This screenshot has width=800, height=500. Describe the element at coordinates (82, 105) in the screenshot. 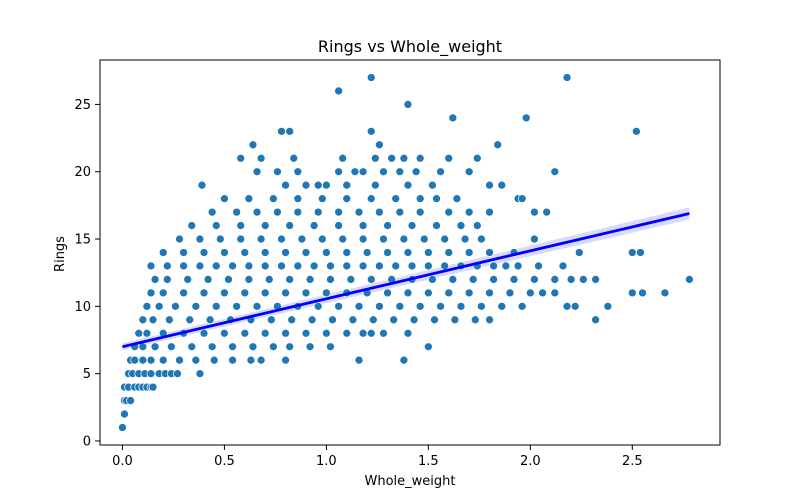

I see `y-tick-label: 25` at that location.